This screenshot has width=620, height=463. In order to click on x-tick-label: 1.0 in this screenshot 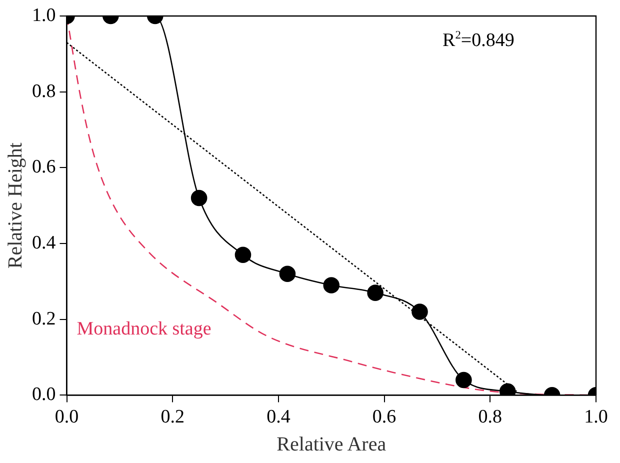, I will do `click(596, 417)`.